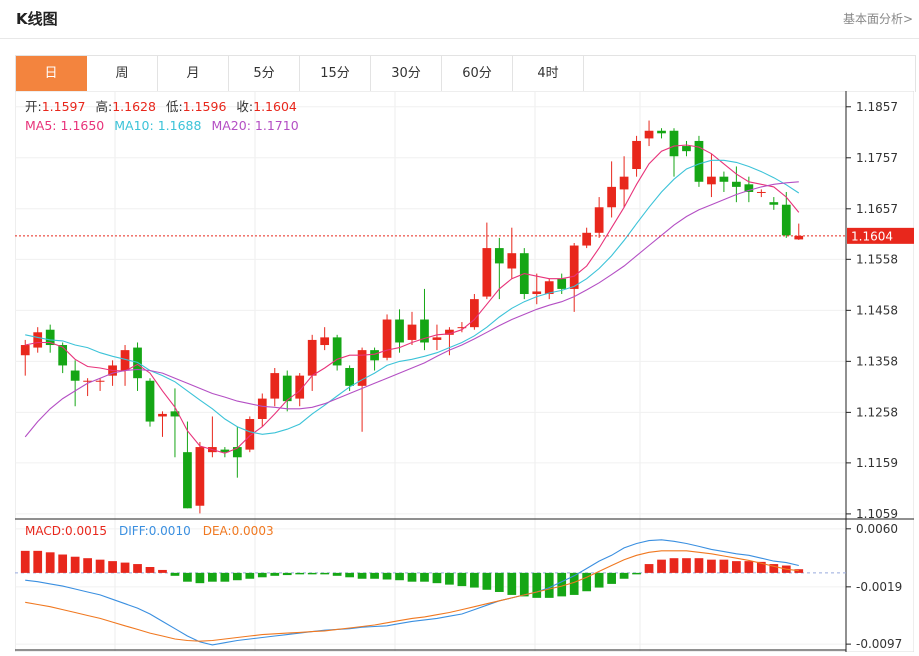 The image size is (919, 656). What do you see at coordinates (217, 531) in the screenshot?
I see `dea-label: DEA:` at bounding box center [217, 531].